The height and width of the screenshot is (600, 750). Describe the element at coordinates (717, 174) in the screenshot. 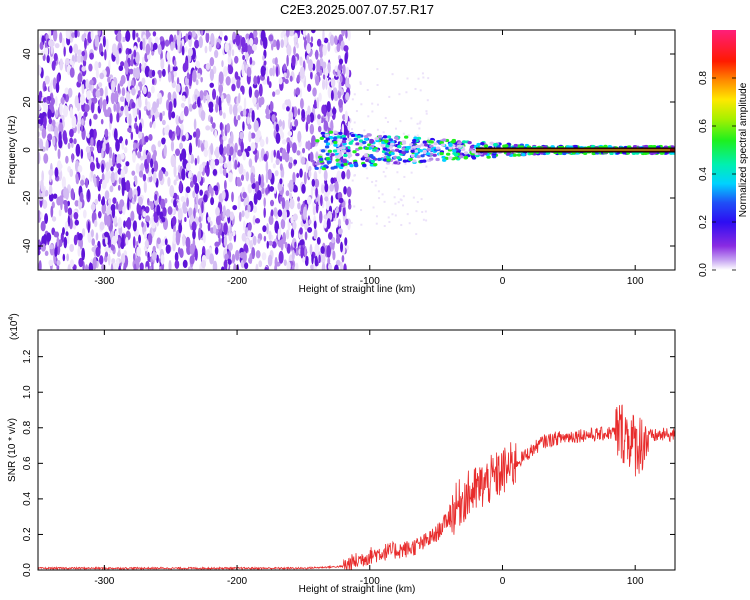

I see `colorbar-ticks: 0.0 0.2 0.4 0.6 0.8` at that location.